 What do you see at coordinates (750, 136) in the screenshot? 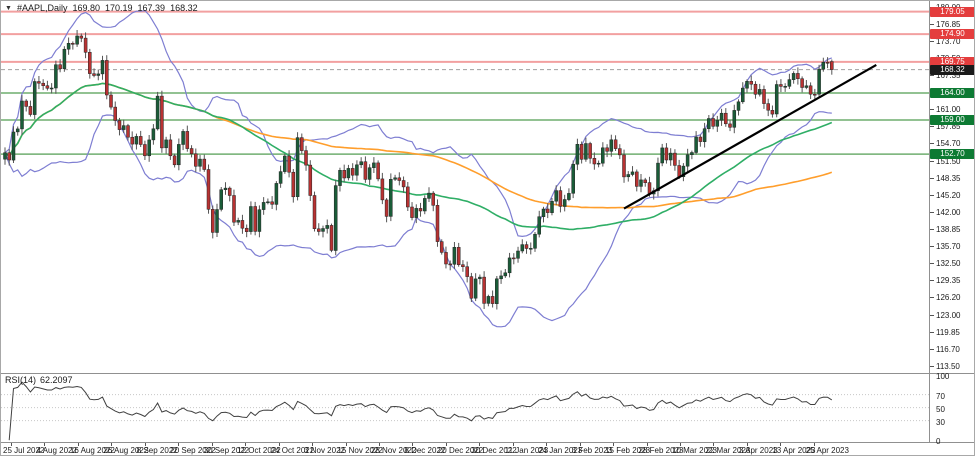
I see `ascending-trendline` at bounding box center [750, 136].